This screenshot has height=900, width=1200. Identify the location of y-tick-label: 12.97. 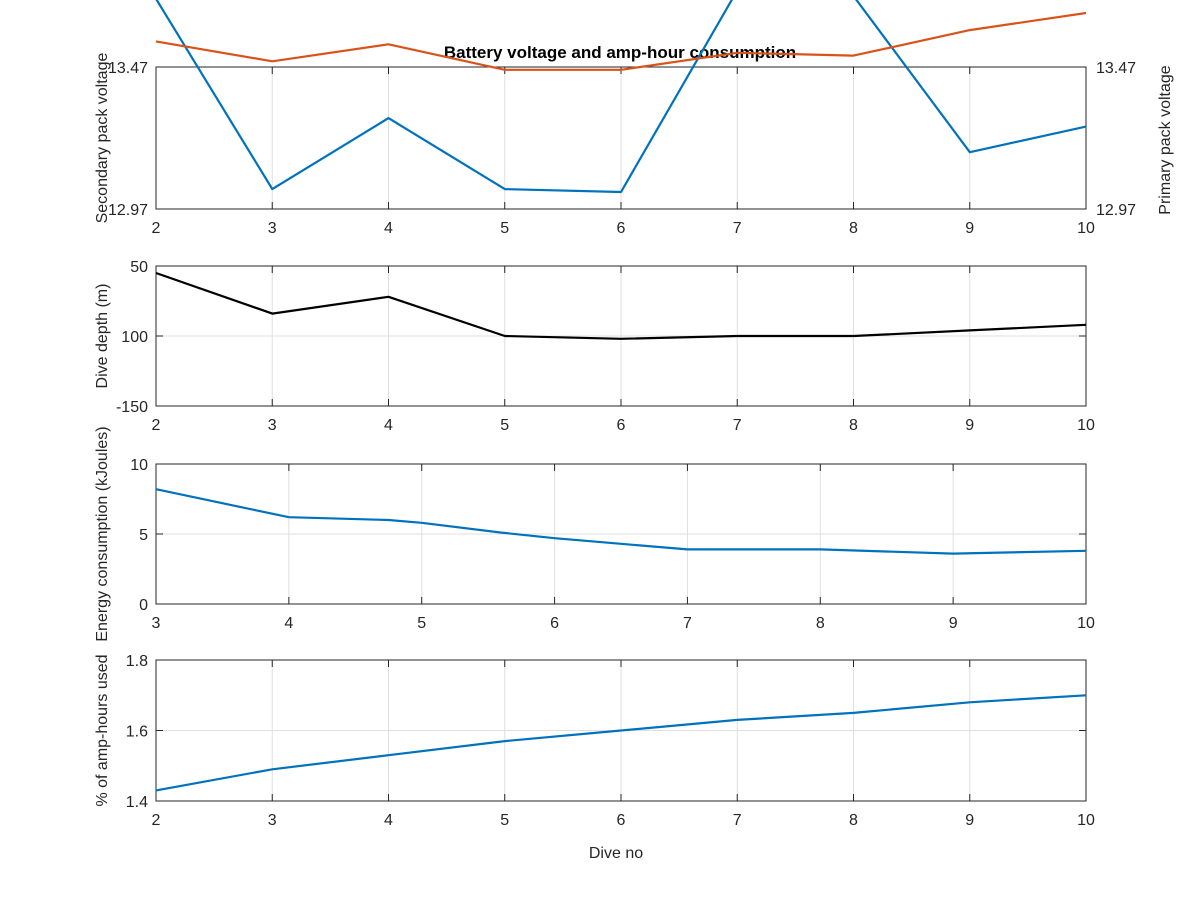
(128, 210).